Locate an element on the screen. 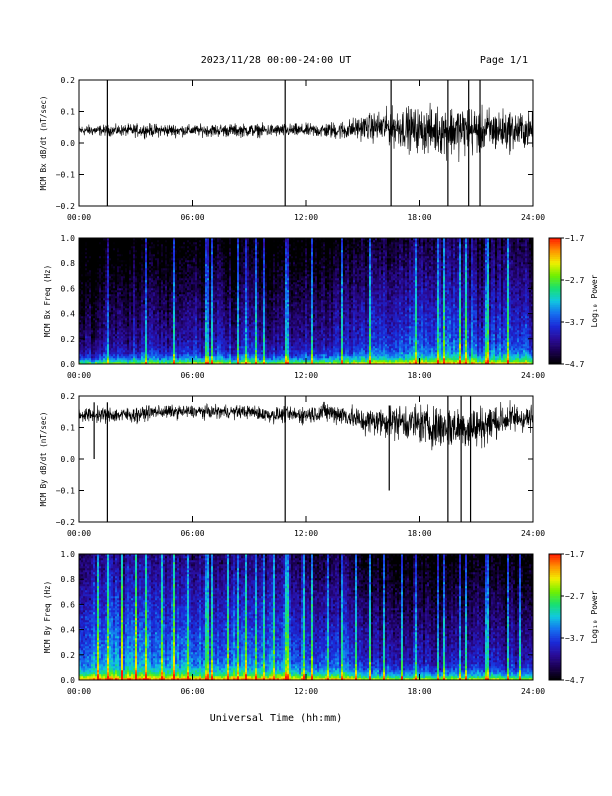  bx-dbdt-ytick-label: −0.1 is located at coordinates (65, 175).